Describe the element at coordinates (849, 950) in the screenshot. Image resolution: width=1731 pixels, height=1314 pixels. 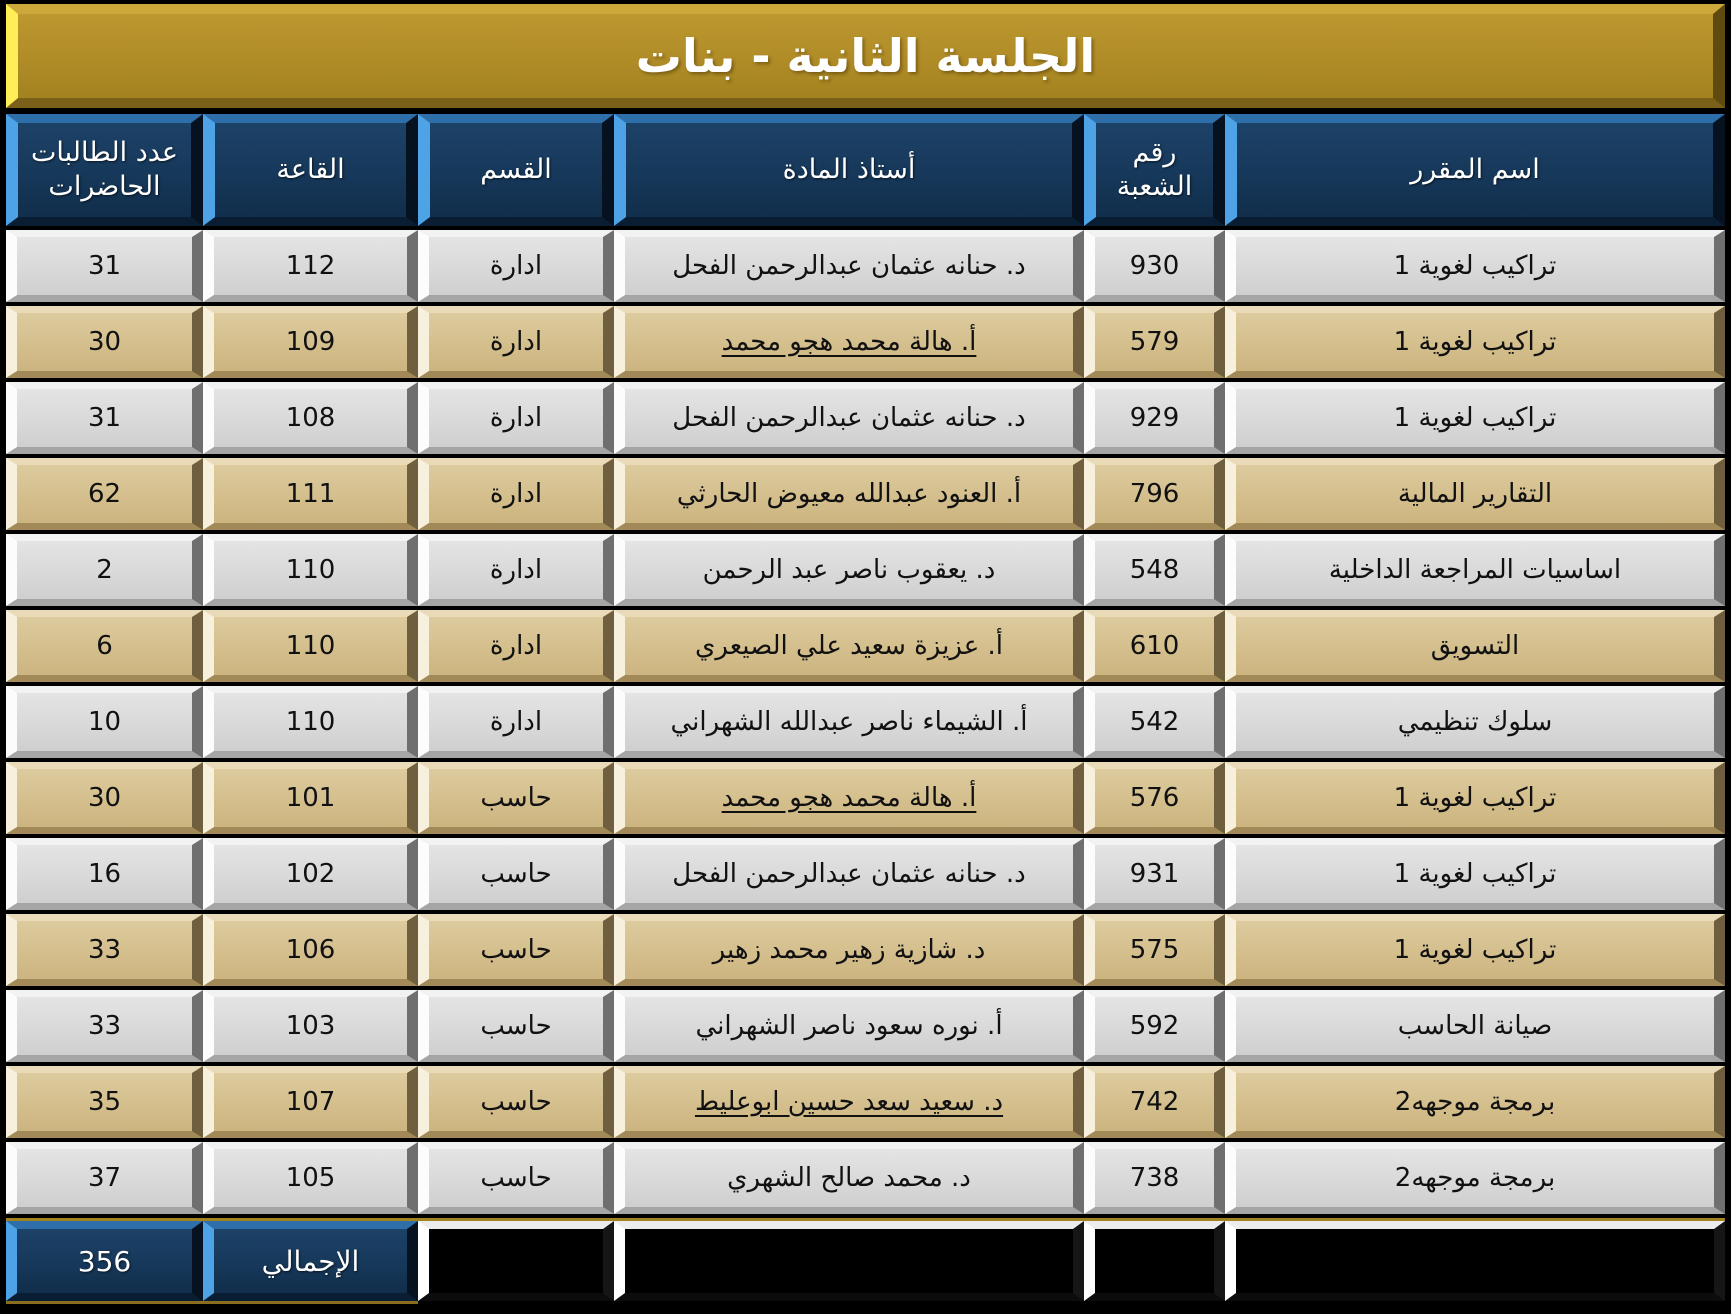
I see `teacher-cell: د. شازية زهير محمد زهير` at that location.